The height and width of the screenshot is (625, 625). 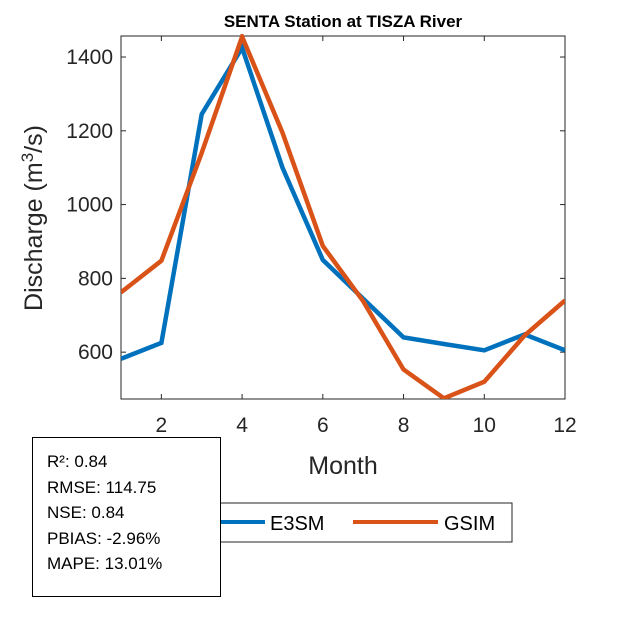 I want to click on y-axis-label-tail: /s), so click(x=34, y=139).